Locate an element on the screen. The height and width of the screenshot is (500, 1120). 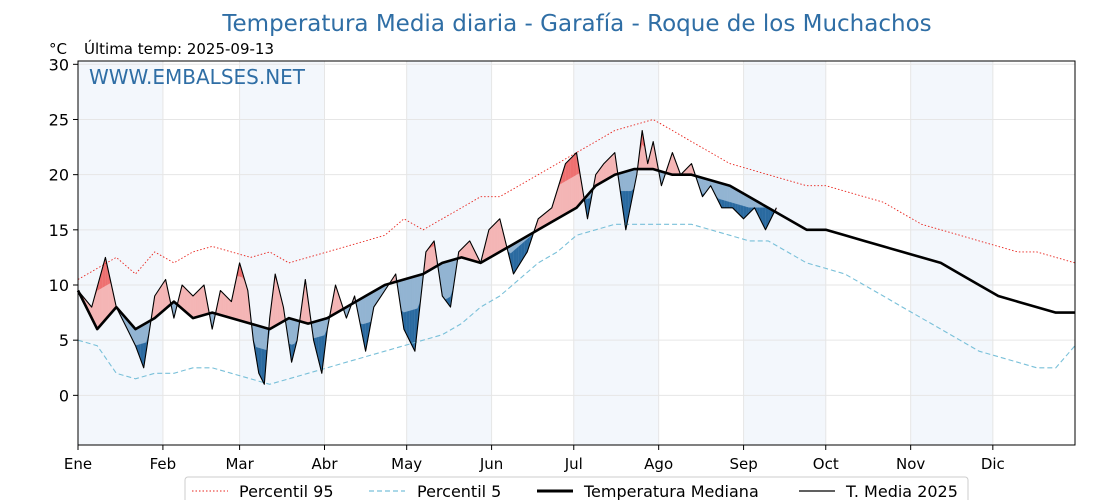
x-tick-label: Oct is located at coordinates (826, 464).